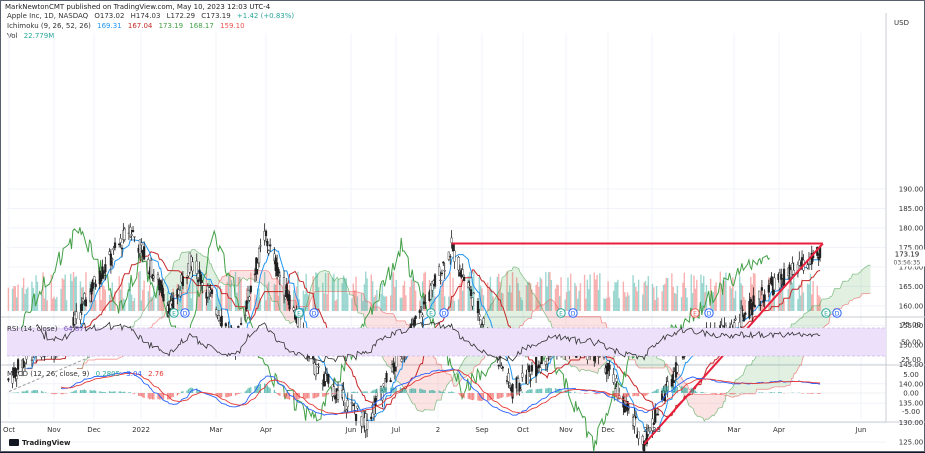 The height and width of the screenshot is (453, 925). What do you see at coordinates (431, 313) in the screenshot?
I see `earnings-marker: E` at bounding box center [431, 313].